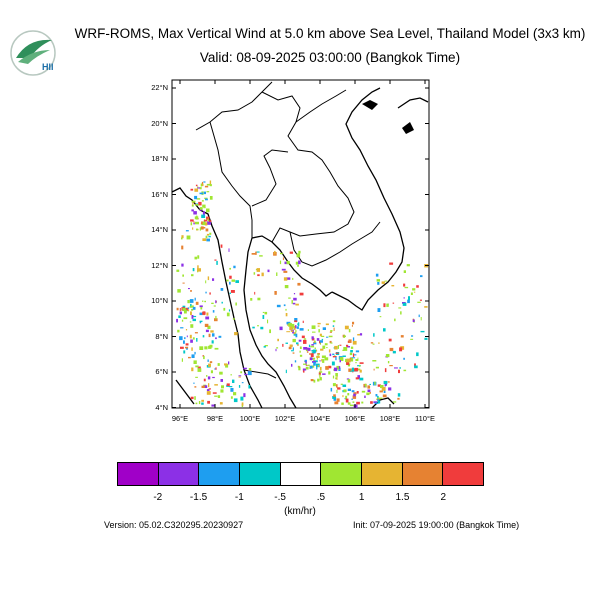 Image resolution: width=600 pixels, height=600 pixels. What do you see at coordinates (321, 497) in the screenshot?
I see `colorbar-label: .5` at bounding box center [321, 497].